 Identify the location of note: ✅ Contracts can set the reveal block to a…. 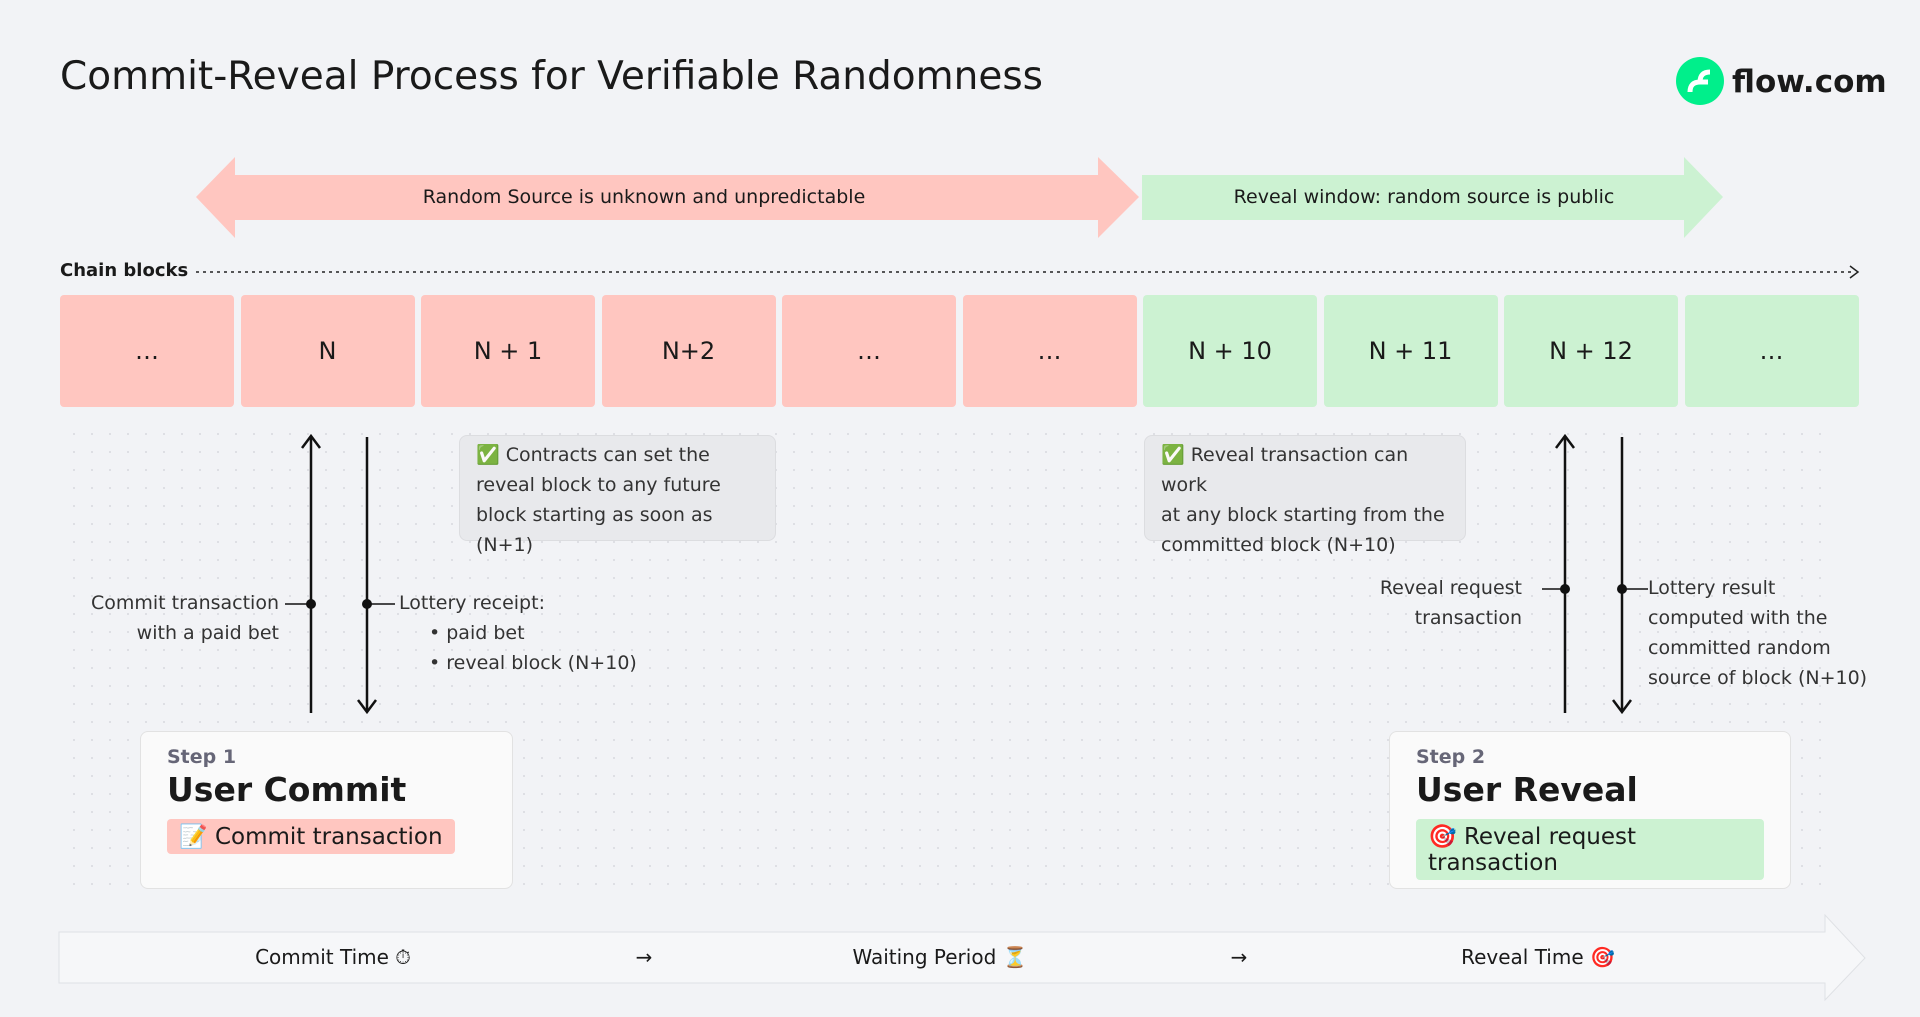
(617, 495).